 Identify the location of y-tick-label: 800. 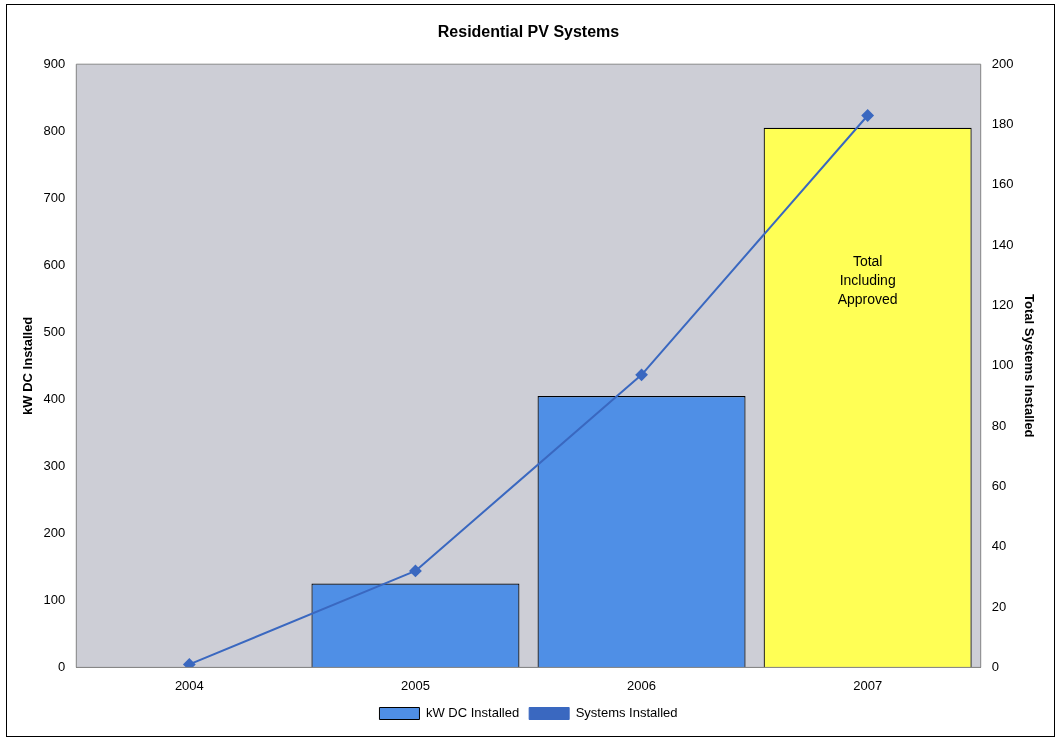
(54, 130).